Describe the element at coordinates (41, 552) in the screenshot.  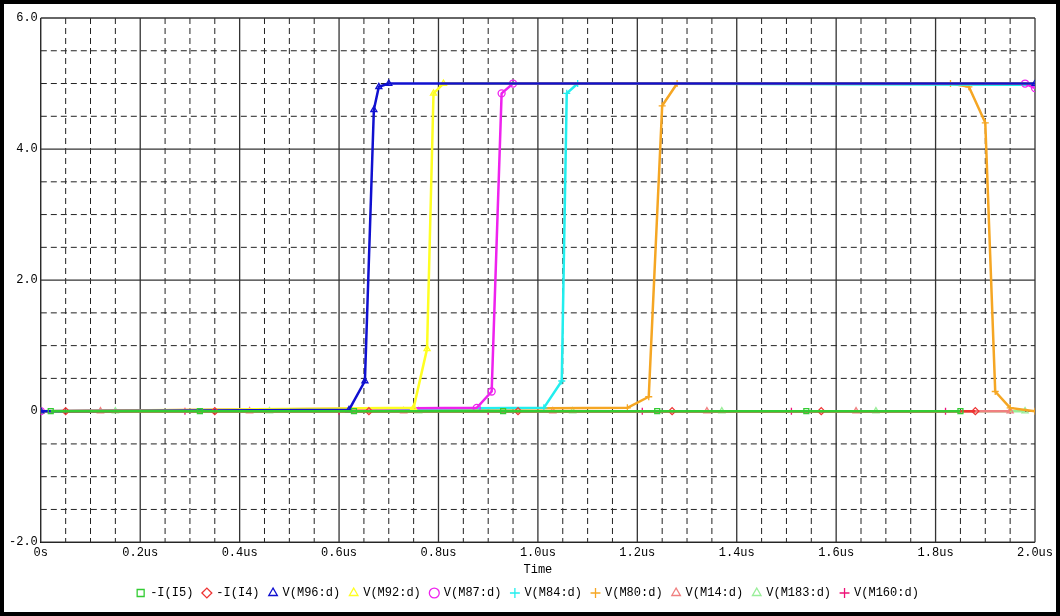
I see `x-tick-label: 0s` at that location.